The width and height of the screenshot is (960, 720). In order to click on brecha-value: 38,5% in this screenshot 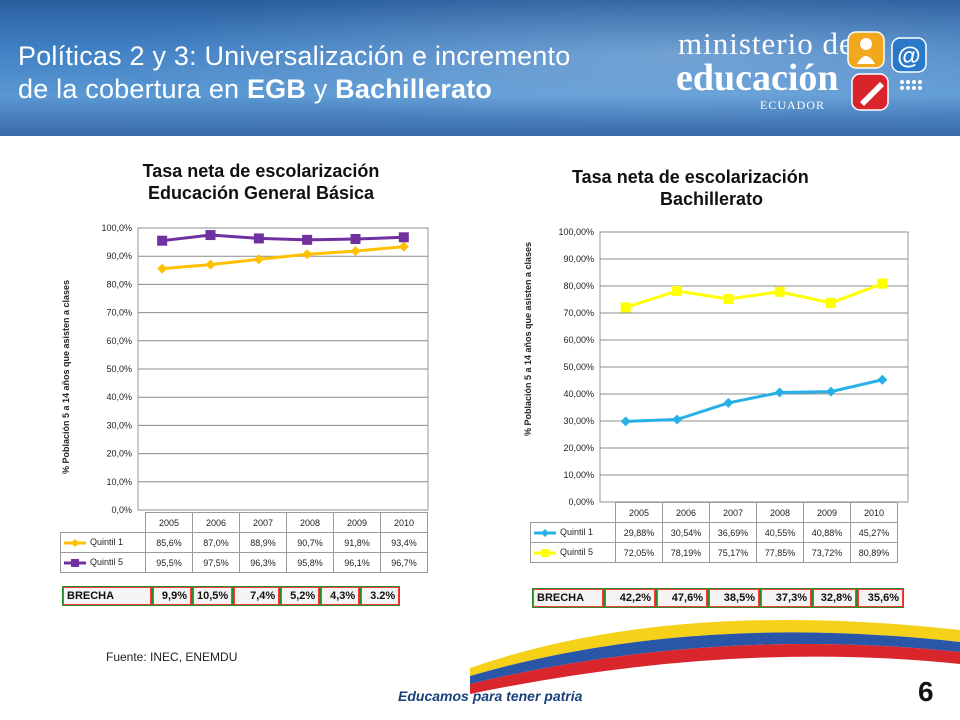, I will do `click(734, 598)`.